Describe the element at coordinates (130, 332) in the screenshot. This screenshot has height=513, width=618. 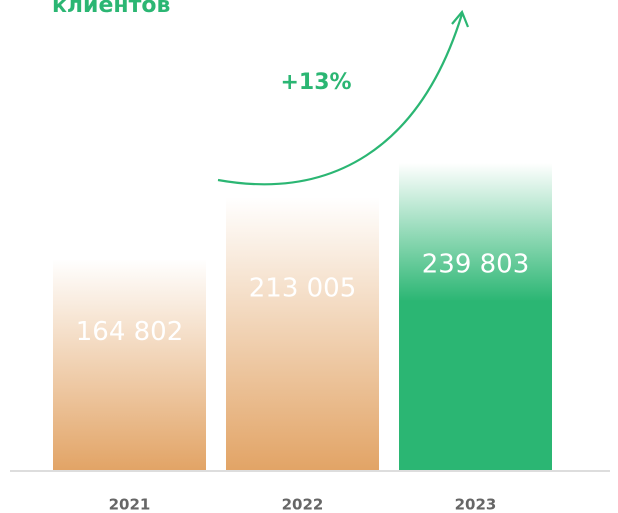
I see `value-label: 164 802` at that location.